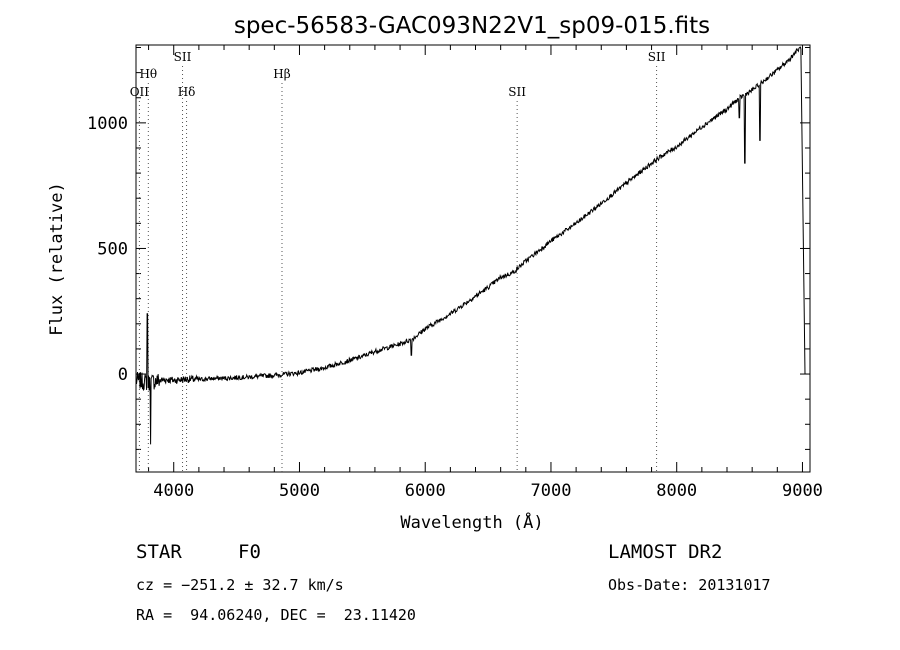 This screenshot has height=650, width=900. Describe the element at coordinates (148, 74) in the screenshot. I see `line-label-1: Hθ` at that location.